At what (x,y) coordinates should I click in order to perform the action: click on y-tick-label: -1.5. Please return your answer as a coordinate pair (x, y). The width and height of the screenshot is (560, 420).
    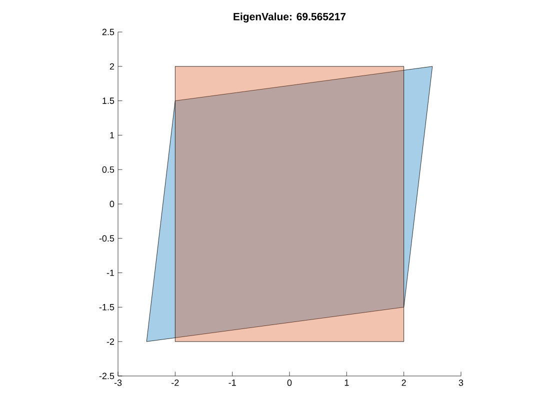
    Looking at the image, I should click on (106, 307).